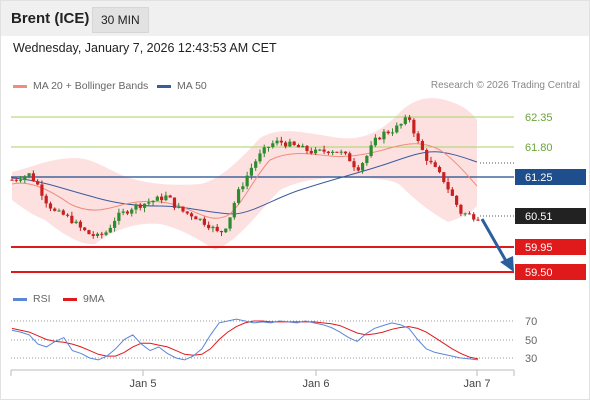 The width and height of the screenshot is (590, 400). I want to click on ma50-label: MA 50, so click(192, 86).